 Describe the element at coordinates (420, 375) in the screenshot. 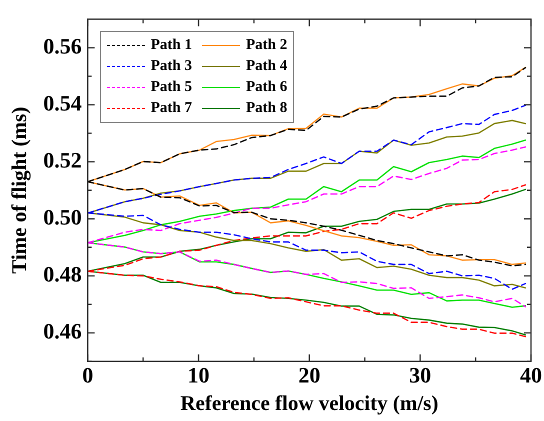

I see `x-tick-label: 30` at that location.